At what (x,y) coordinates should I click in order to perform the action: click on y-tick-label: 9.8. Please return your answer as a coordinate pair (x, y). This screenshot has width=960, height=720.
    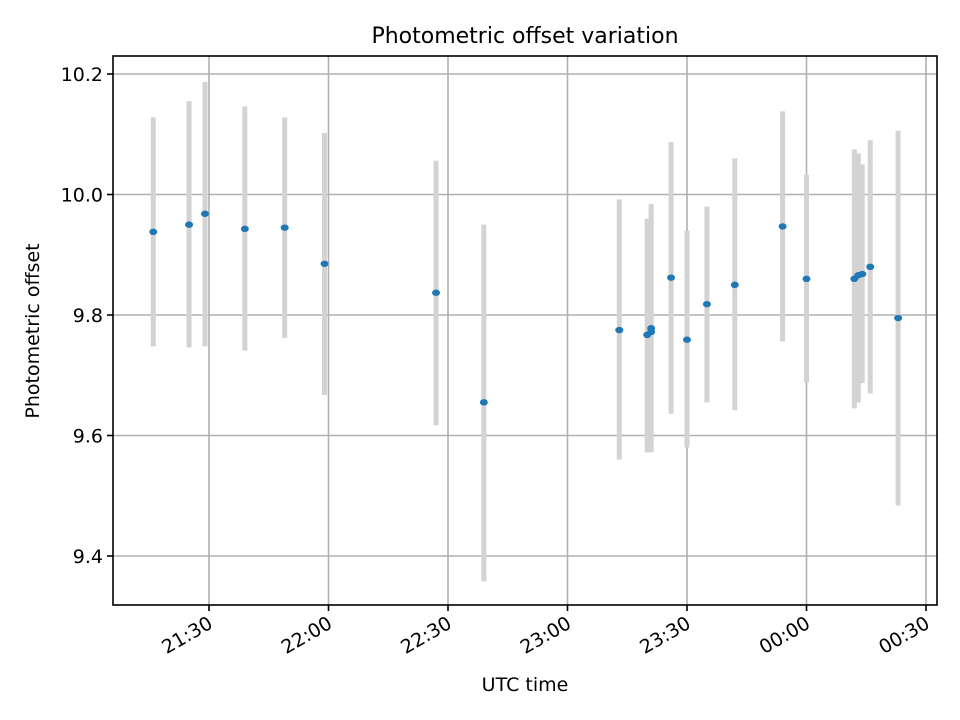
    Looking at the image, I should click on (88, 316).